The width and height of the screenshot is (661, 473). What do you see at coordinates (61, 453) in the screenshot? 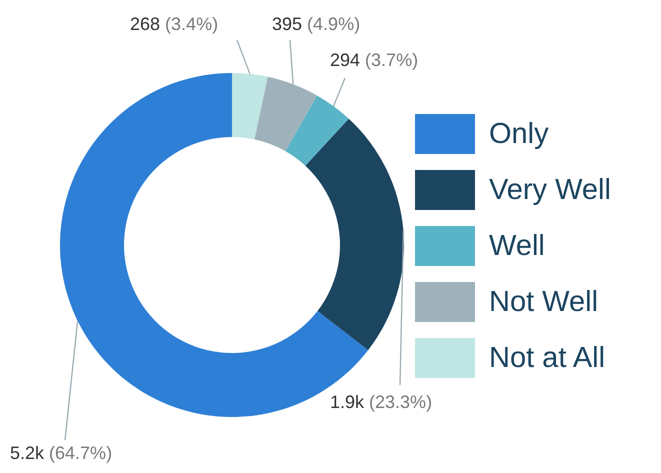
I see `data-label: 5.2k (64.7%)` at bounding box center [61, 453].